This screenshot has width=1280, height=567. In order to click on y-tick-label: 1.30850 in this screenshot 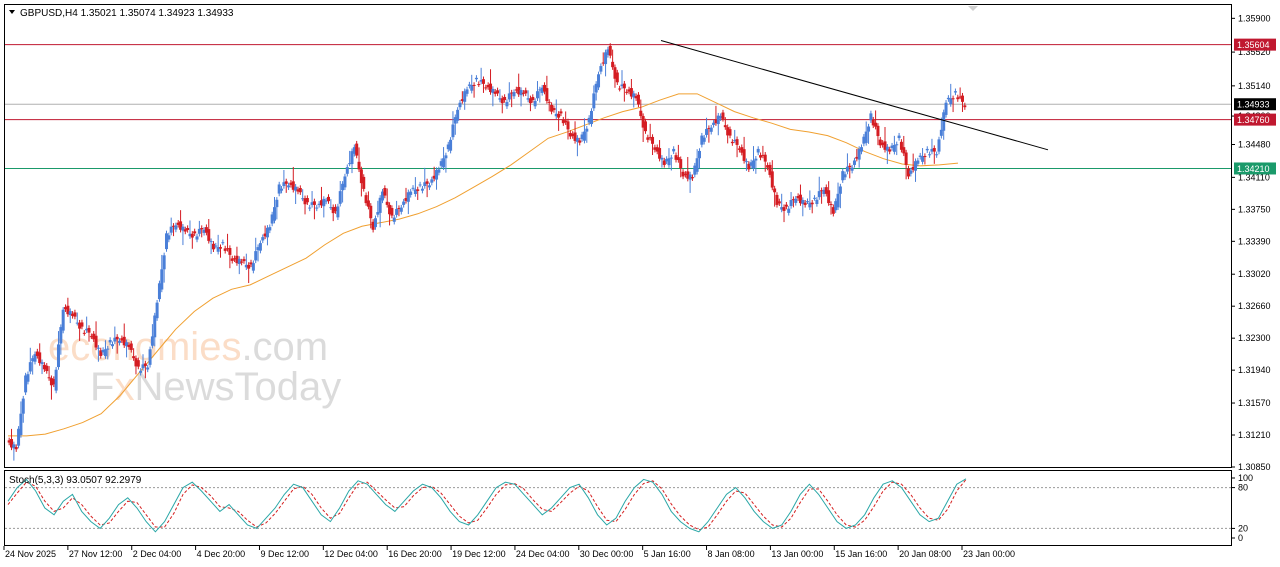, I will do `click(1254, 467)`.